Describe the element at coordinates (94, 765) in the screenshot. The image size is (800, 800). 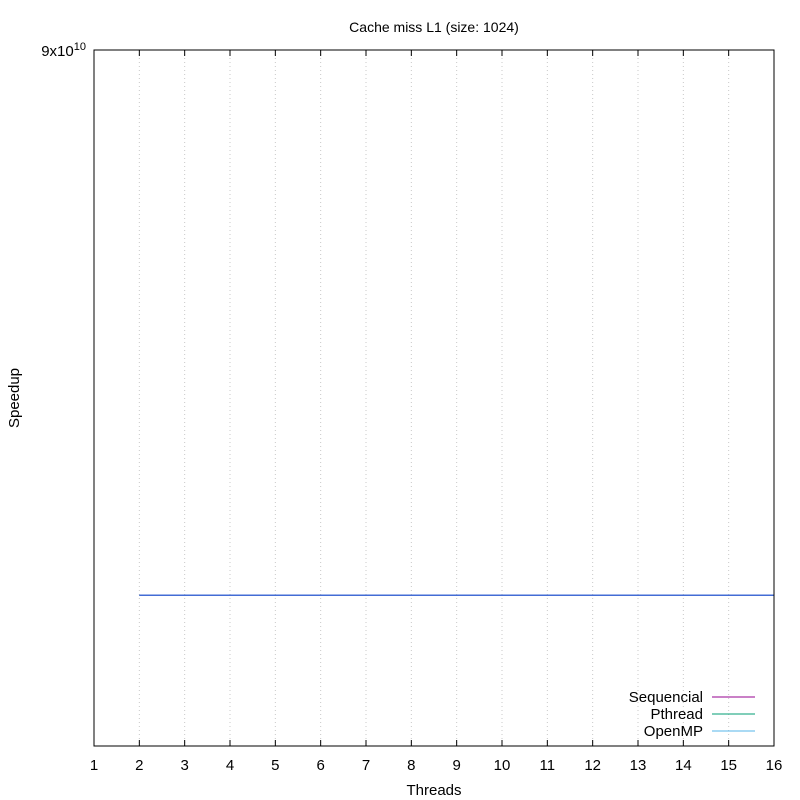
I see `x-tick-label: 1` at that location.